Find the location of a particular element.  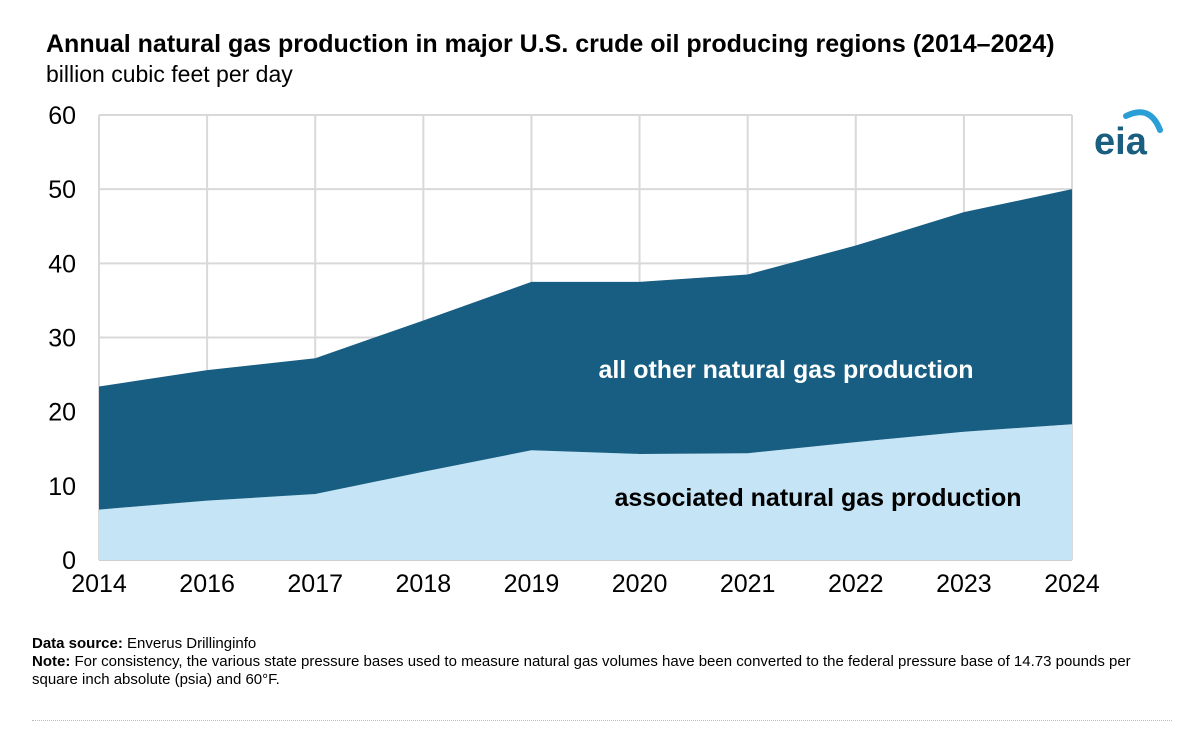

y-tick-label: 60 is located at coordinates (62, 116).